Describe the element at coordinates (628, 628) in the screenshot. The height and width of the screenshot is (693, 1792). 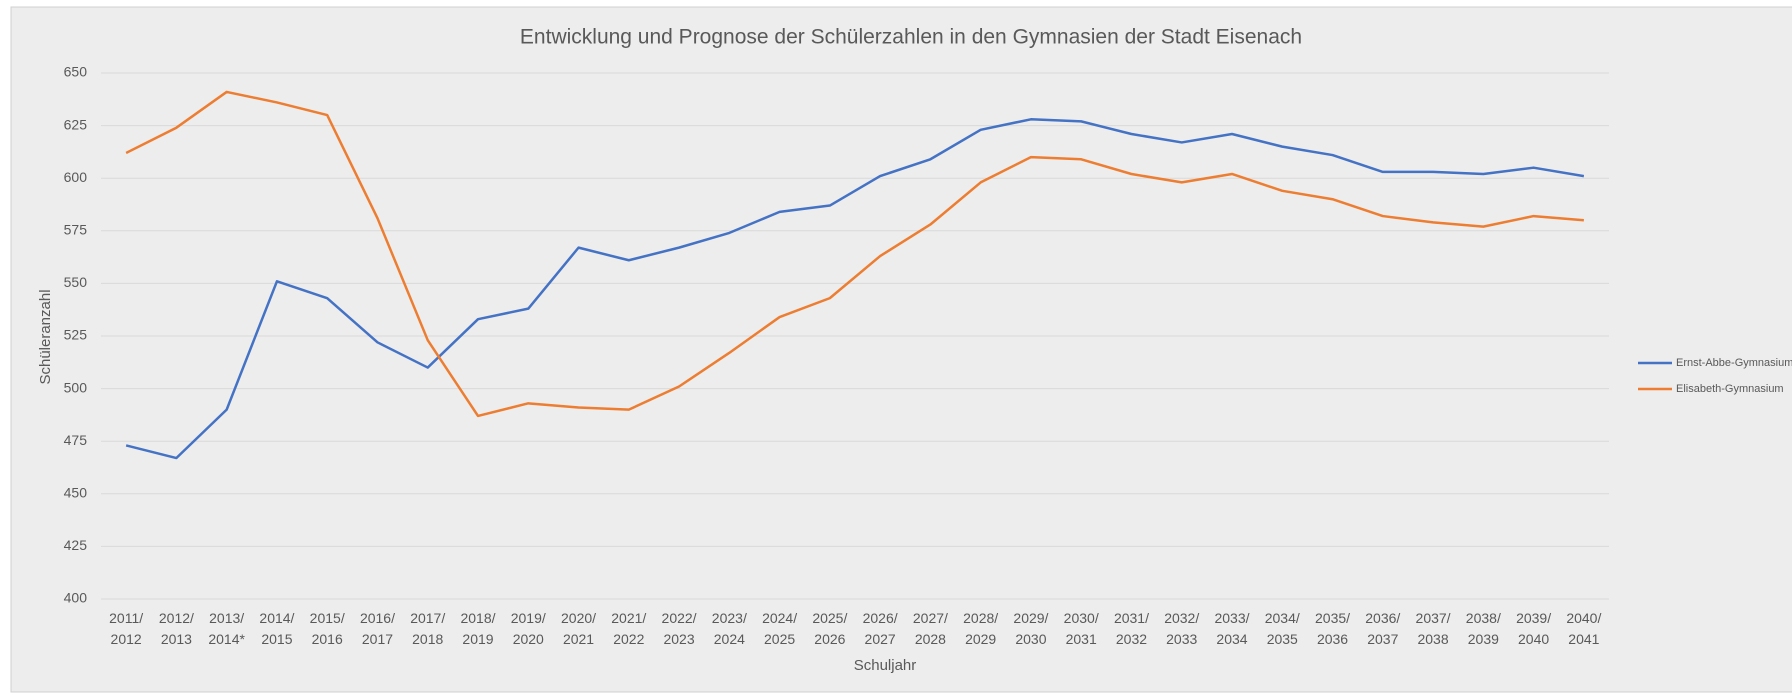
I see `x-tick-label: 2021/2022` at that location.